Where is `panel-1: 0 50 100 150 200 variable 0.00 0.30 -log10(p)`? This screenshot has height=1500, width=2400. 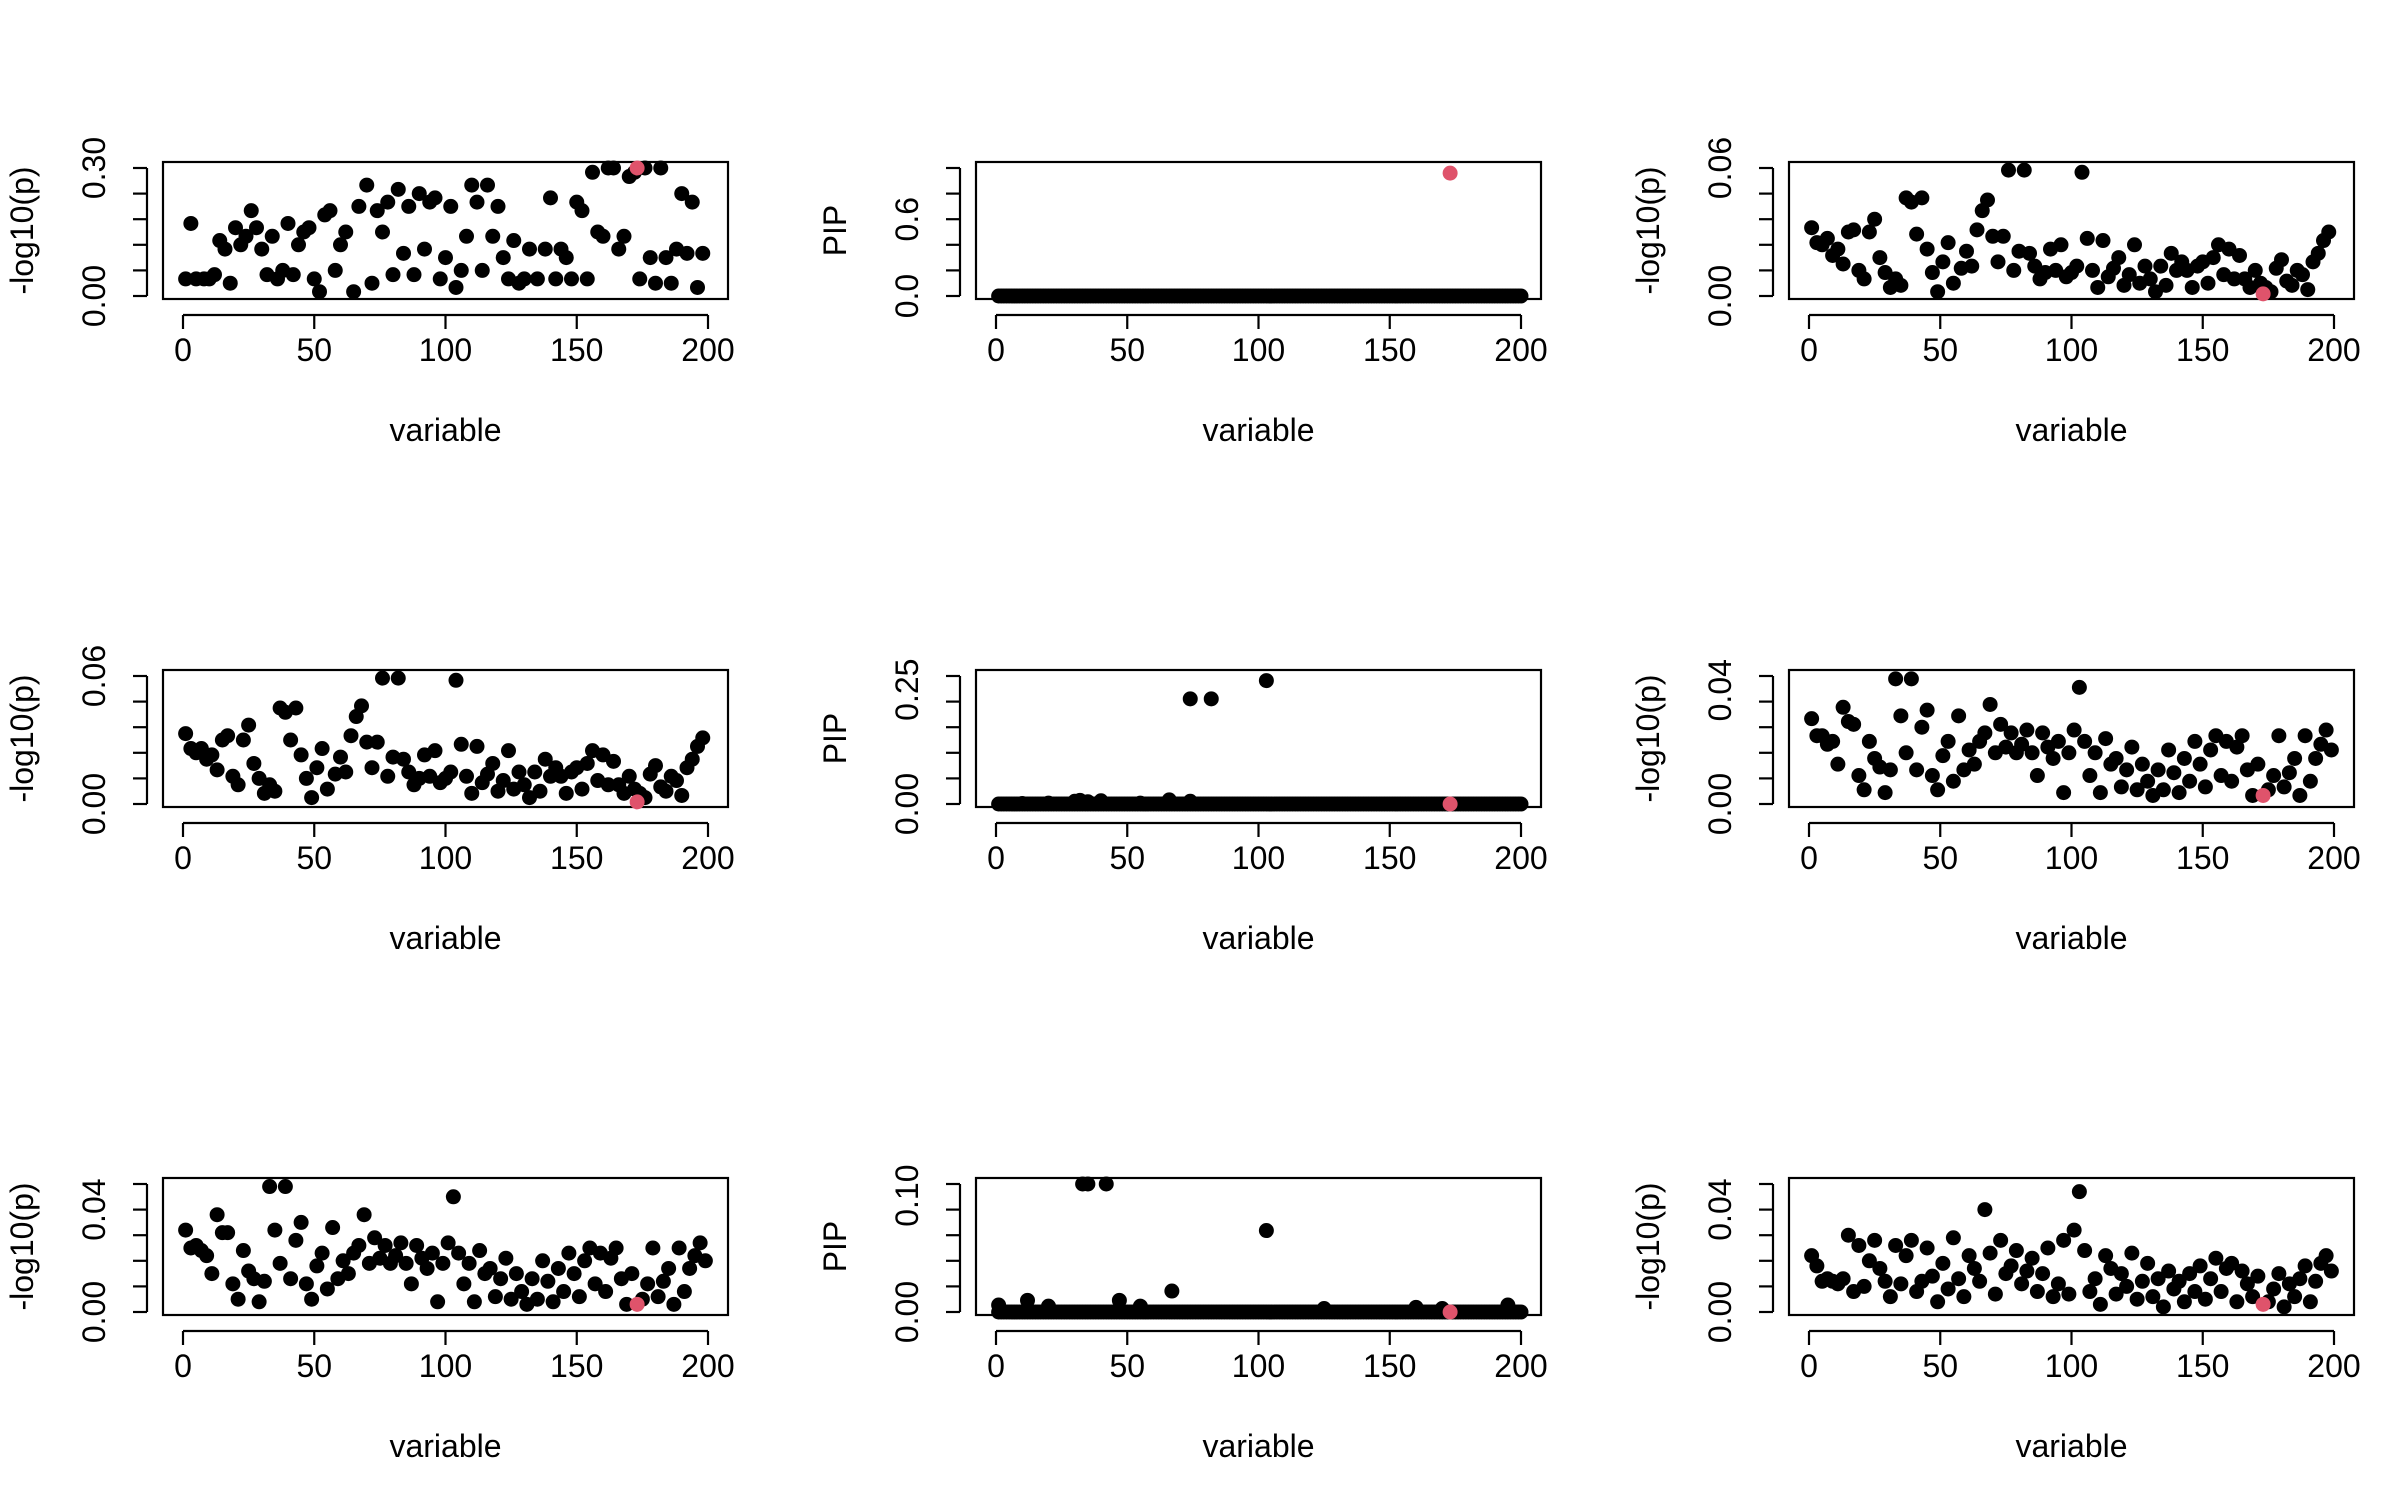 panel-1: 0 50 100 150 200 variable 0.00 0.30 -log10(p) is located at coordinates (369, 292).